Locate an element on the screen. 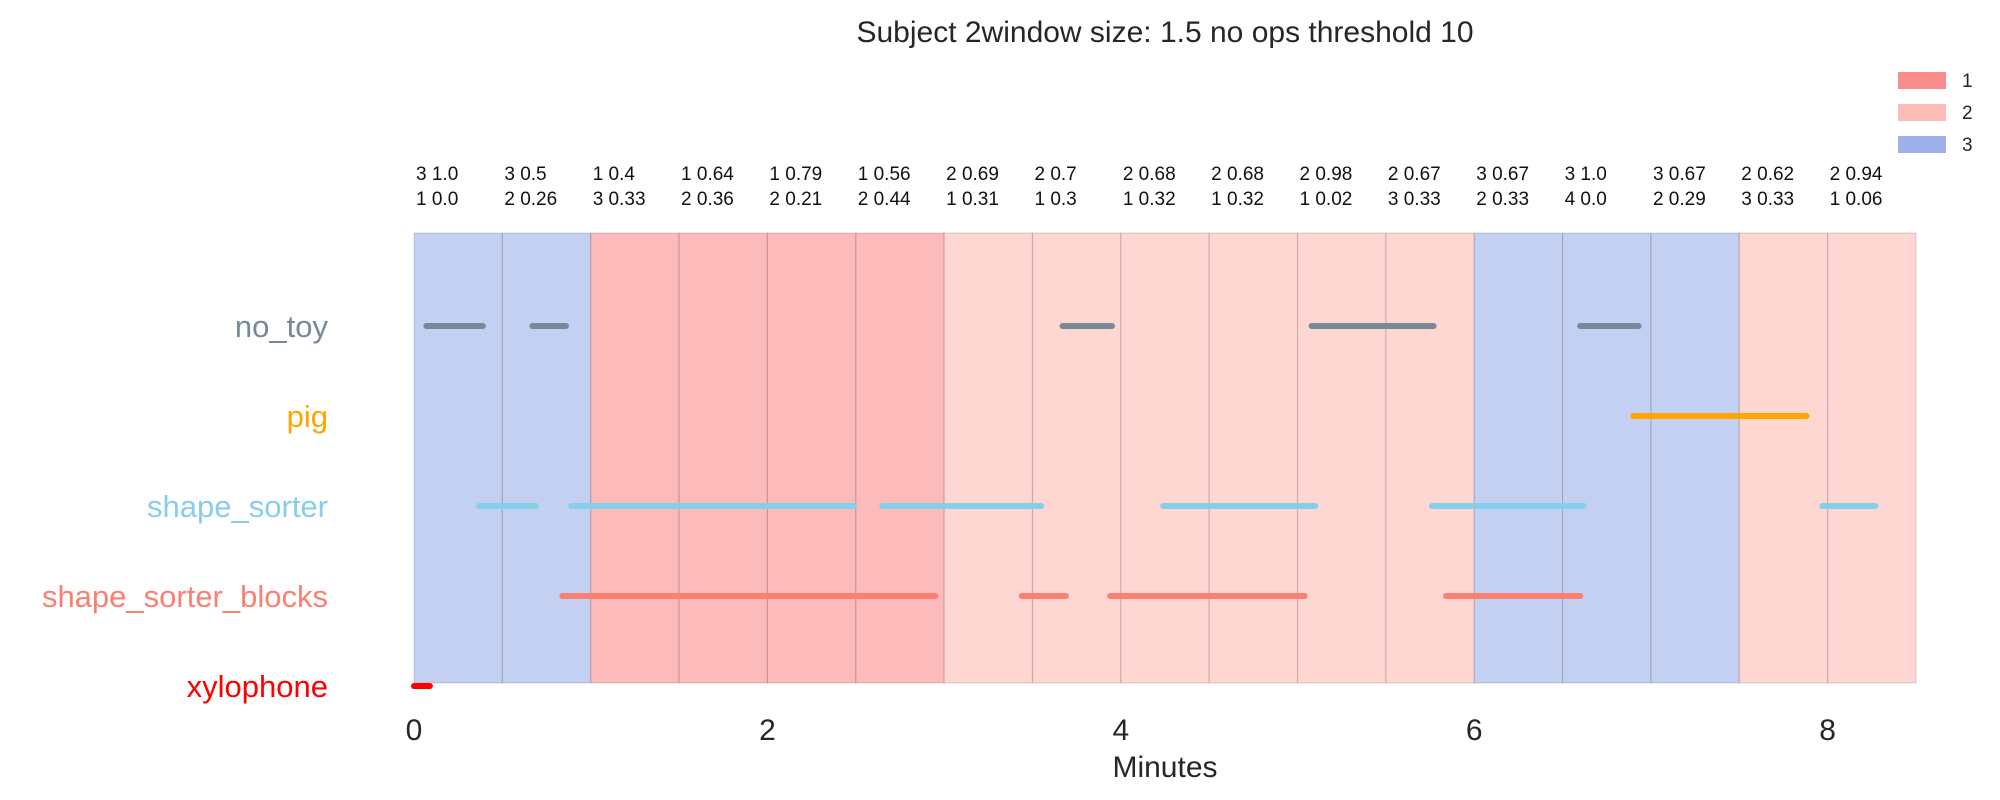  window-annotation: 4 0.0 is located at coordinates (1586, 199).